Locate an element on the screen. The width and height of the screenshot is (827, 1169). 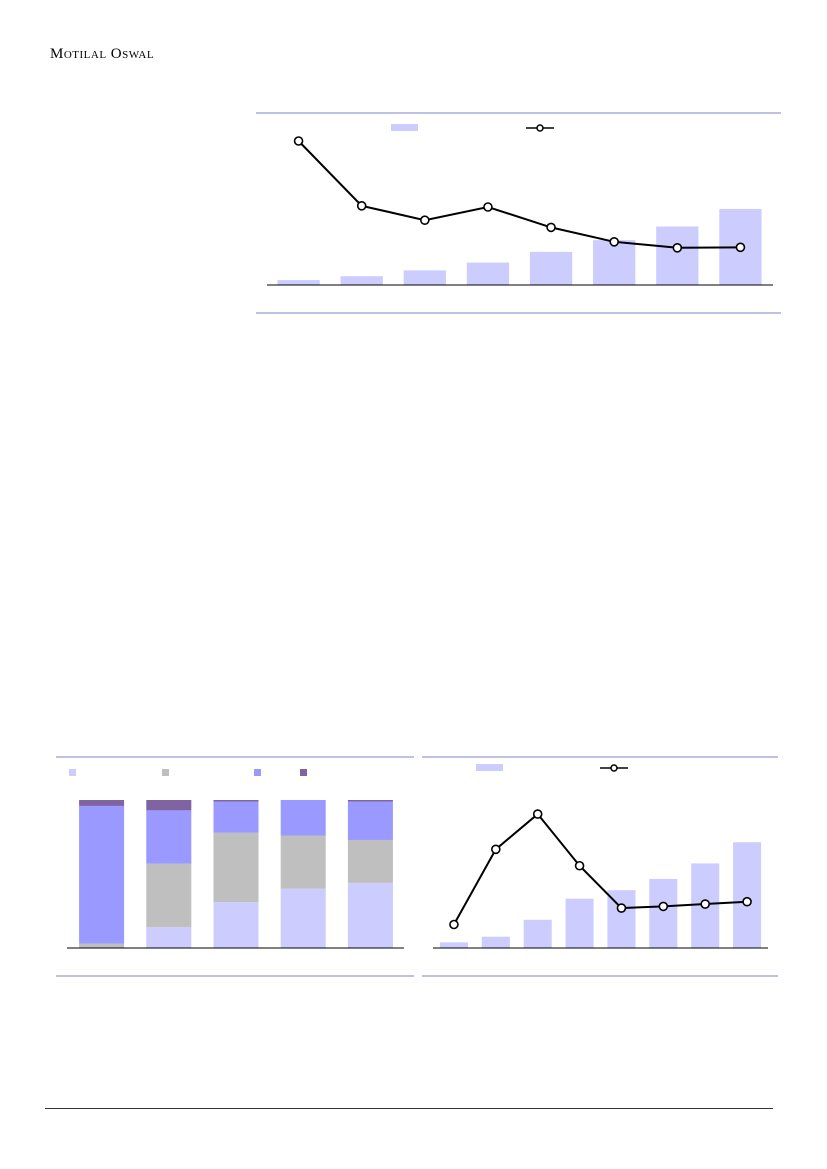
footer-rule is located at coordinates (409, 1108).